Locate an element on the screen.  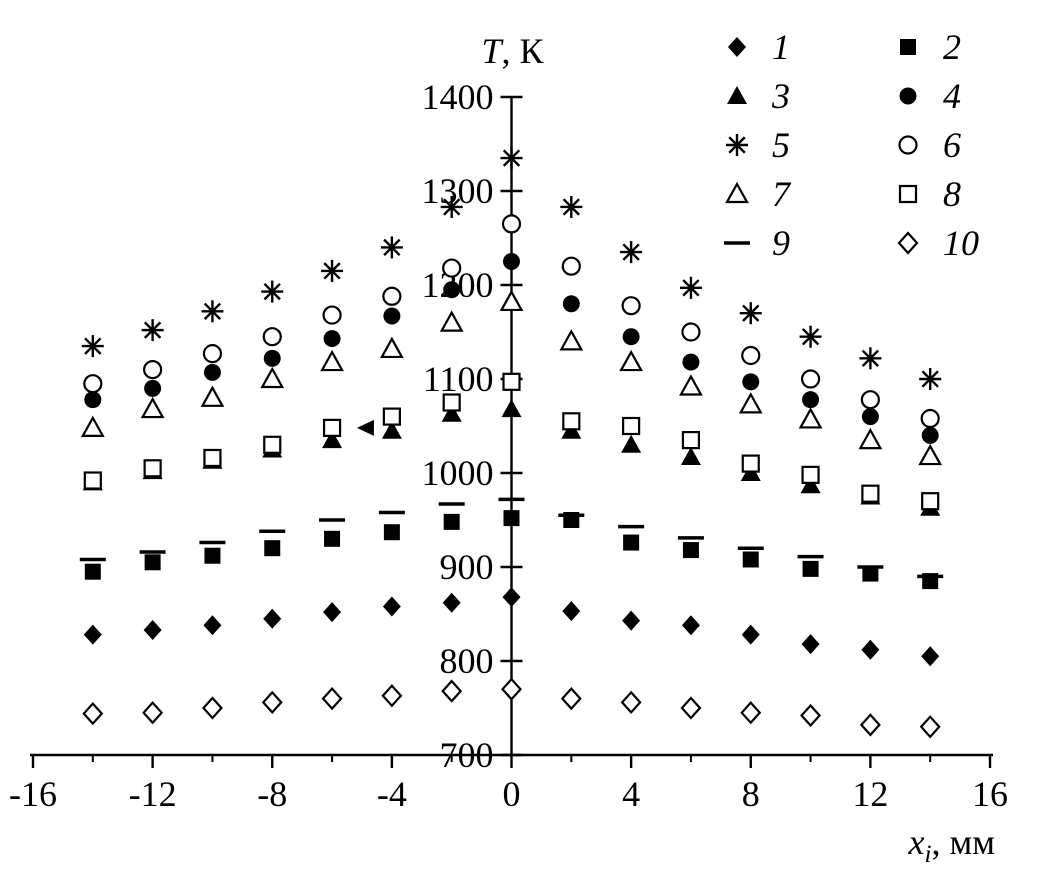
svg-text: 10 is located at coordinates (961, 243).